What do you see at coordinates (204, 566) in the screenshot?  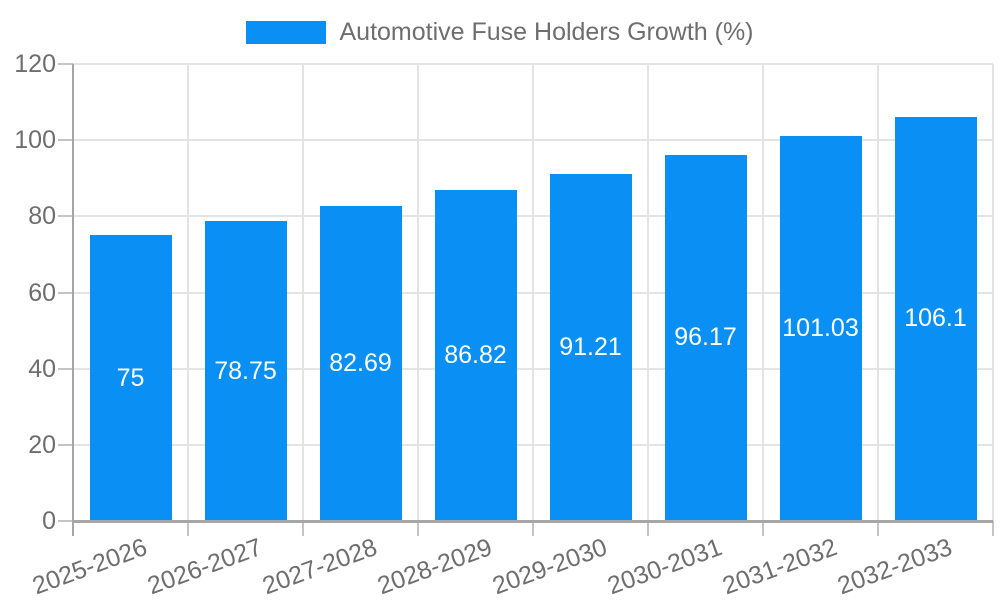 I see `x-axis-tick-label: 2026-2027` at bounding box center [204, 566].